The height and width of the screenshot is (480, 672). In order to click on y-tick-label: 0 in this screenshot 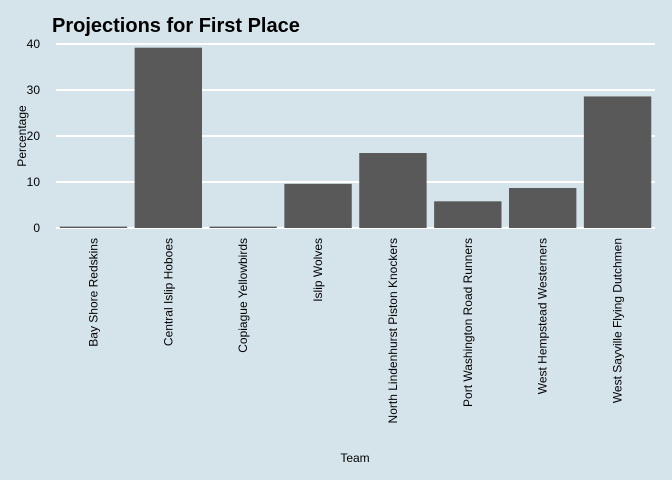, I will do `click(36, 228)`.